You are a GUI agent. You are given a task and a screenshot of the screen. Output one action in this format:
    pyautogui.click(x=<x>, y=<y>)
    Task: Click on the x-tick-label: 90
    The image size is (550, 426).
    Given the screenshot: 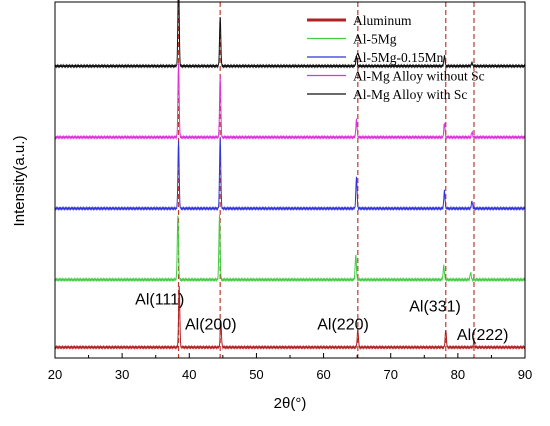 What is the action you would take?
    pyautogui.click(x=525, y=374)
    